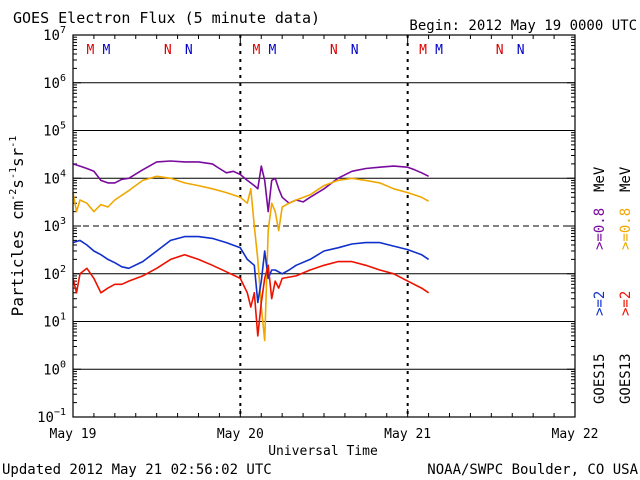 The image size is (640, 480). I want to click on y-tick-label: 10⁴, so click(54, 177).